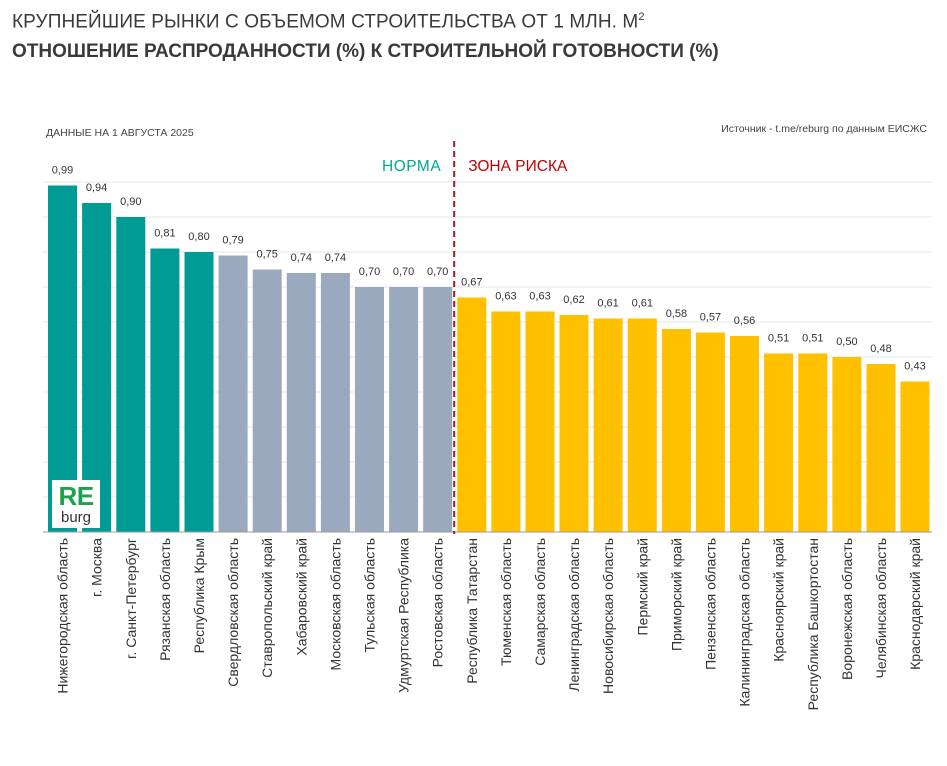 This screenshot has width=947, height=766. What do you see at coordinates (437, 272) in the screenshot?
I see `value-label-12: 0,70` at bounding box center [437, 272].